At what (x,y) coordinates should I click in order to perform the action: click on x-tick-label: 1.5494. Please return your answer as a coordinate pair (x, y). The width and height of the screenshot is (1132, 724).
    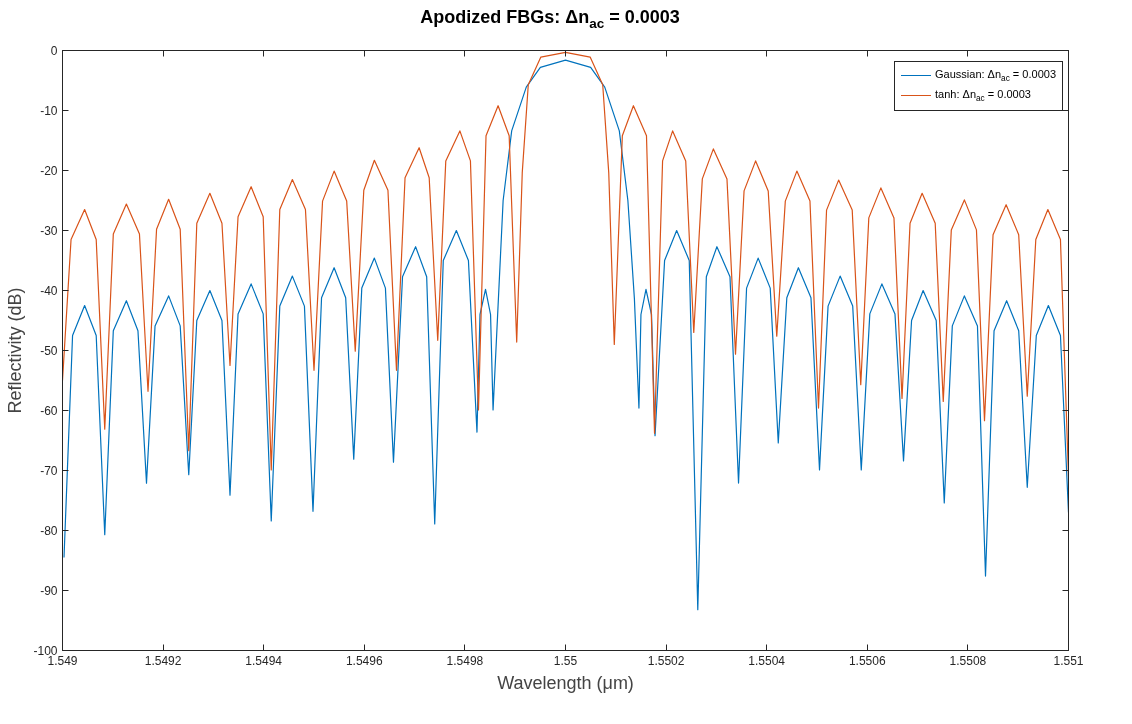
    Looking at the image, I should click on (264, 660).